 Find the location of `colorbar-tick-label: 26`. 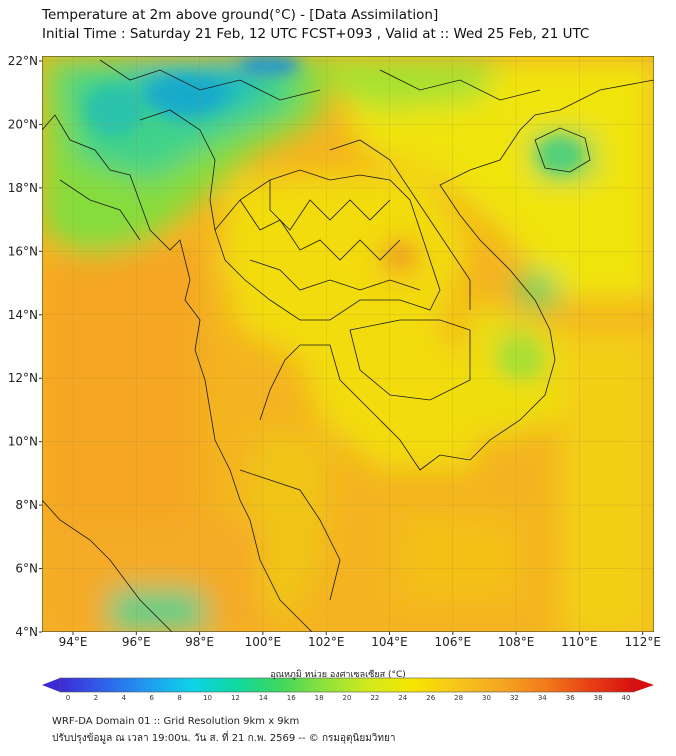

colorbar-tick-label: 26 is located at coordinates (430, 698).